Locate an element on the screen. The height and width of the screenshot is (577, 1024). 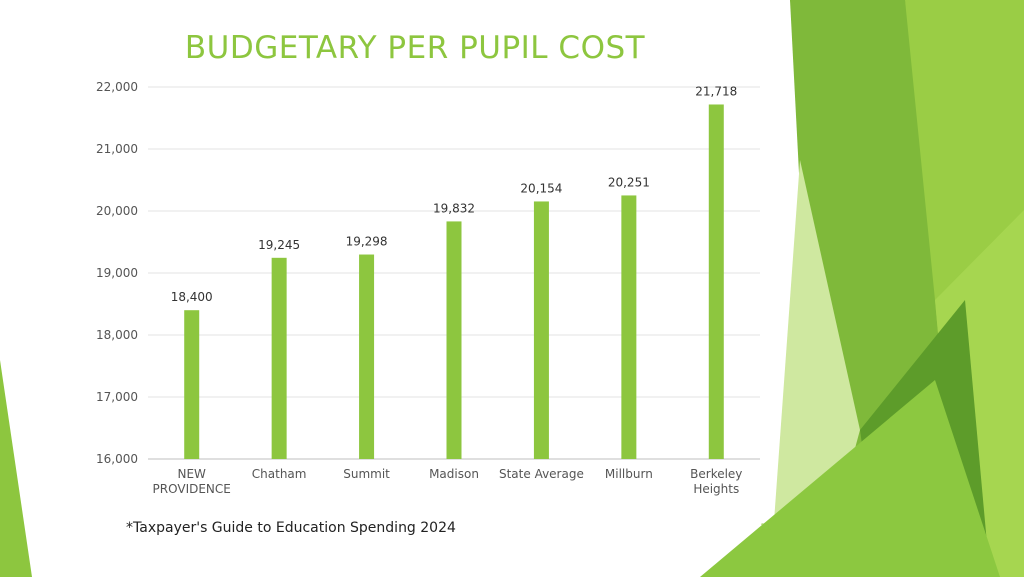
data-label: 20,154 is located at coordinates (541, 188).